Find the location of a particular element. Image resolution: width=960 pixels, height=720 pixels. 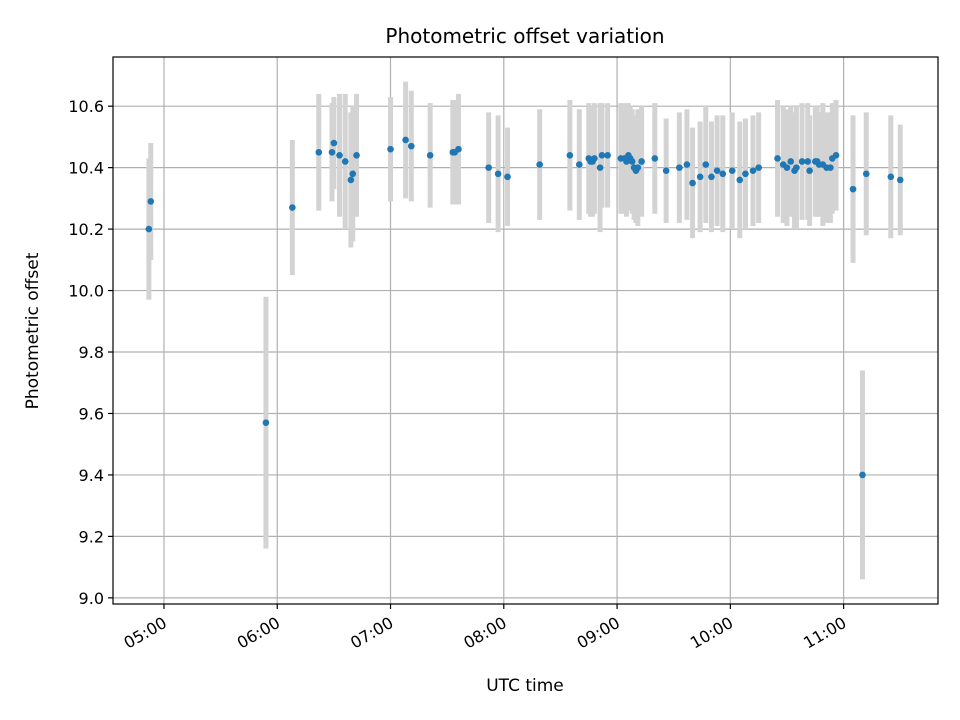

y-tick-label: 9.2 is located at coordinates (91, 536).